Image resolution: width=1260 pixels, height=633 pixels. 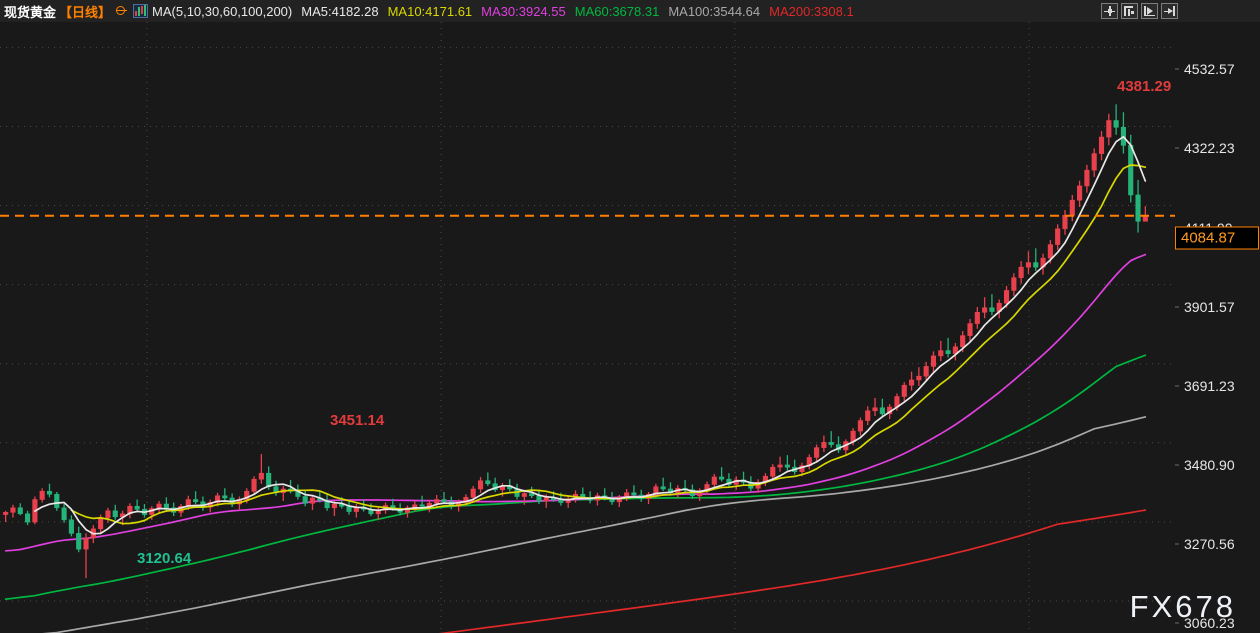 I want to click on ma200-line, so click(x=792, y=571).